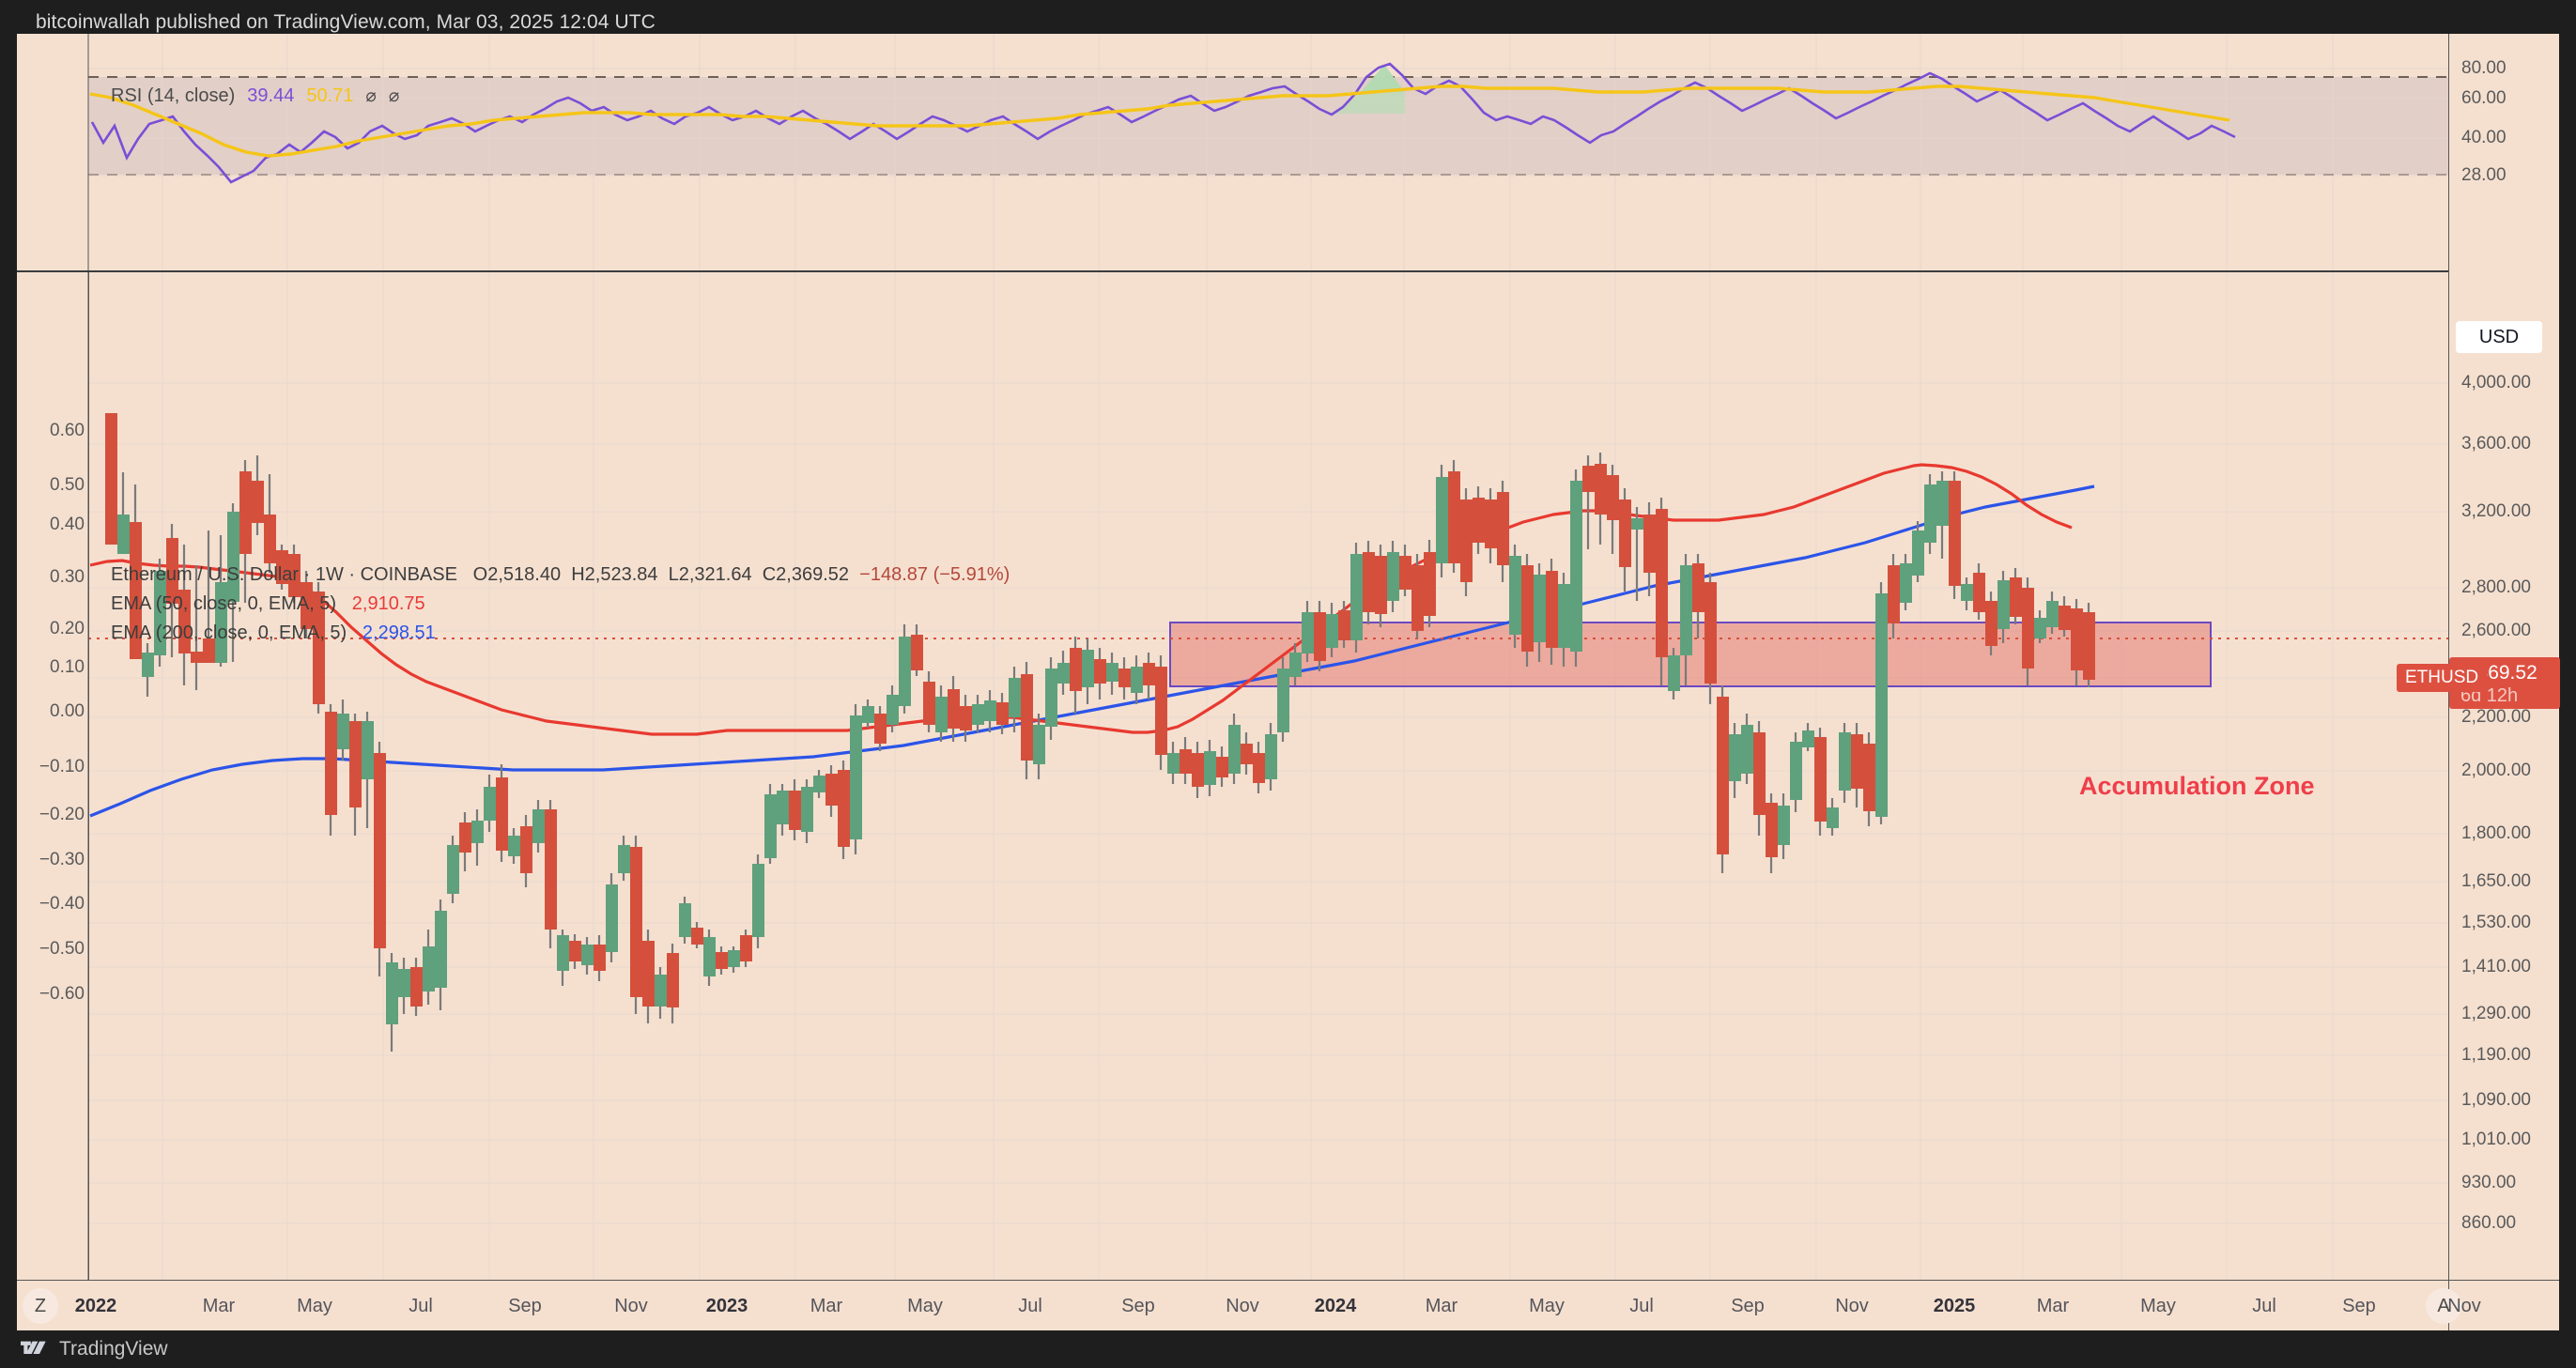  I want to click on rsi-legend: RSI (14, close) 39.44 50.71 ⌀ ⌀, so click(255, 96).